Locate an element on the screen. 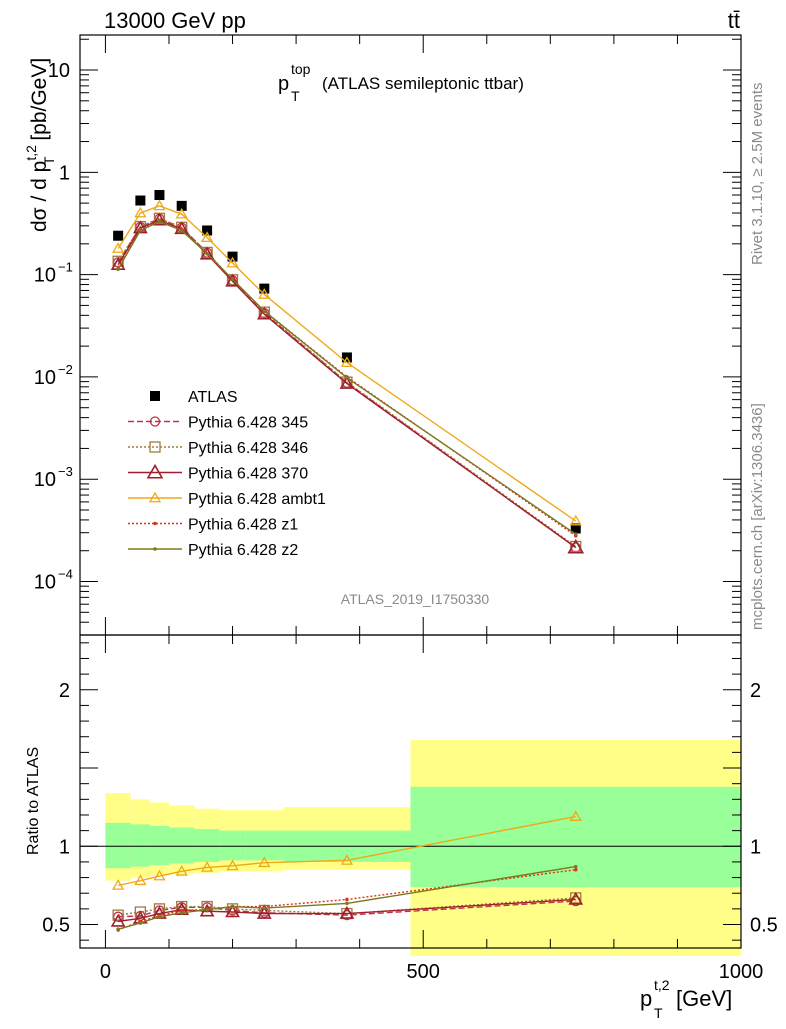  mcplots-label: mcplots.cern.ch [arXiv:1306.3436] is located at coordinates (757, 516).